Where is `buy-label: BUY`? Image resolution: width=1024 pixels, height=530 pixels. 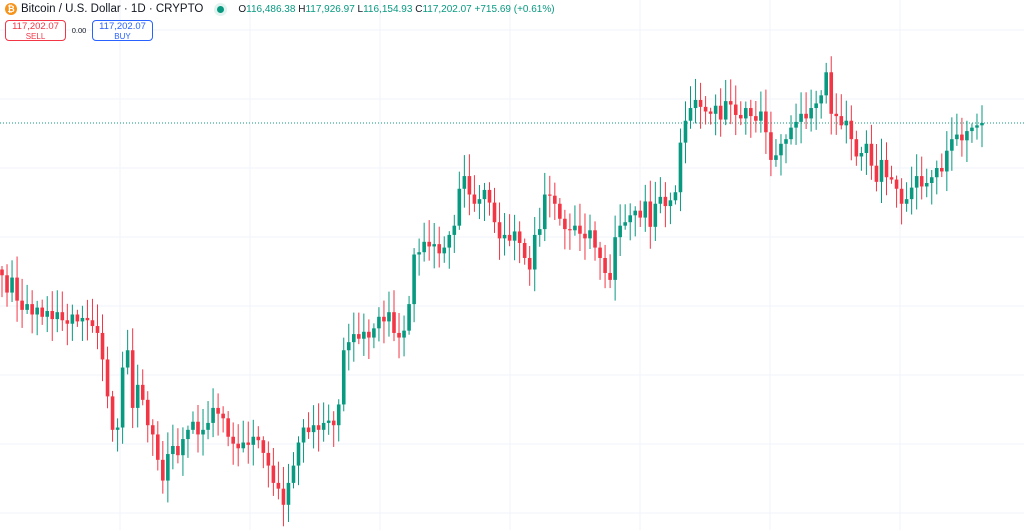
buy-label: BUY is located at coordinates (122, 36).